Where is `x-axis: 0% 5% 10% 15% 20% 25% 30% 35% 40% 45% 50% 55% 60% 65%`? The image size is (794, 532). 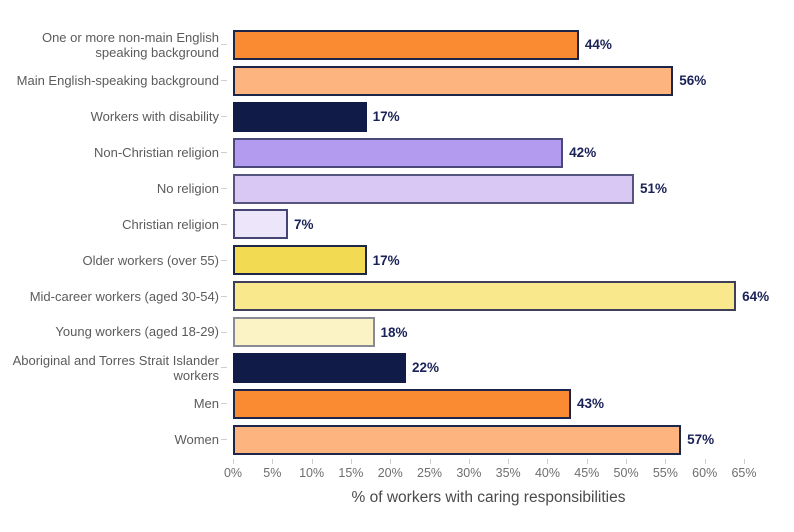 x-axis: 0% 5% 10% 15% 20% 25% 30% 35% 40% 45% 50% 55% 60% 65% is located at coordinates (509, 470).